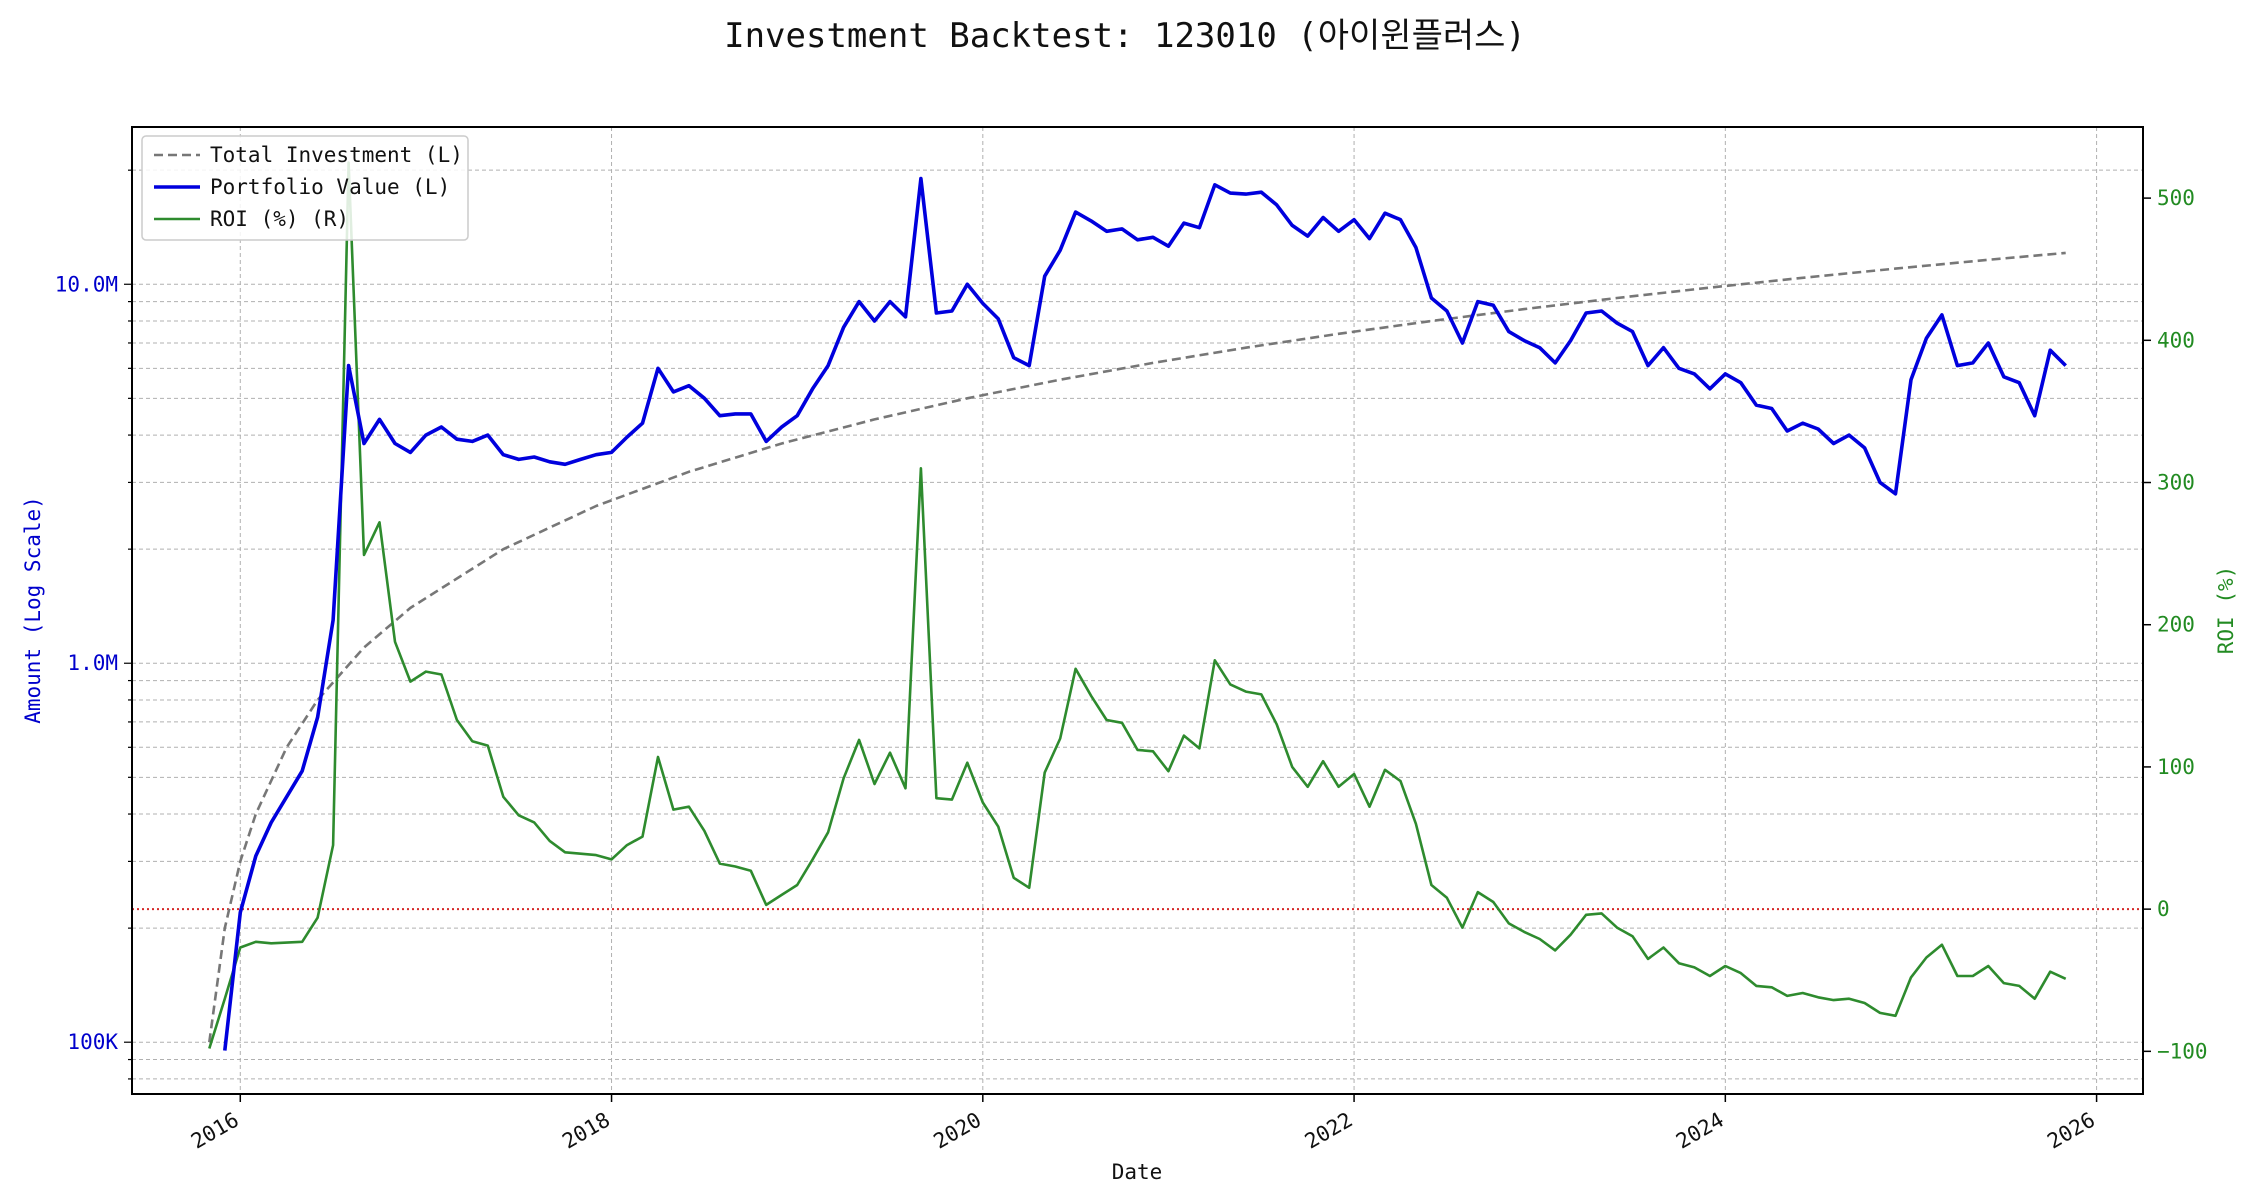 The height and width of the screenshot is (1200, 2250). Describe the element at coordinates (1143, 1124) in the screenshot. I see `x-axis: 2016 2018 2020 2022 2024 2026` at that location.